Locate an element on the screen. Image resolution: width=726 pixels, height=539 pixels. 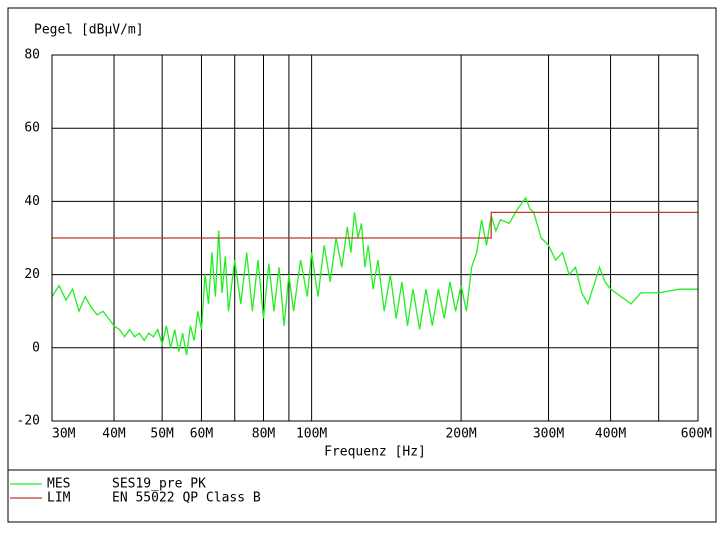
y-tick-label: -20 is located at coordinates (28, 421).